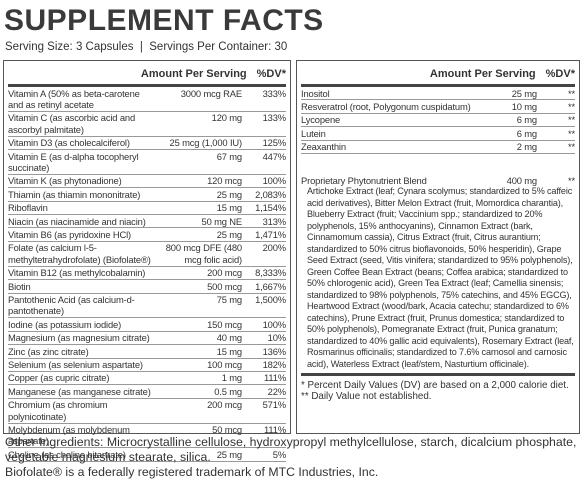  Describe the element at coordinates (224, 324) in the screenshot. I see `amount: 150 mcg` at that location.